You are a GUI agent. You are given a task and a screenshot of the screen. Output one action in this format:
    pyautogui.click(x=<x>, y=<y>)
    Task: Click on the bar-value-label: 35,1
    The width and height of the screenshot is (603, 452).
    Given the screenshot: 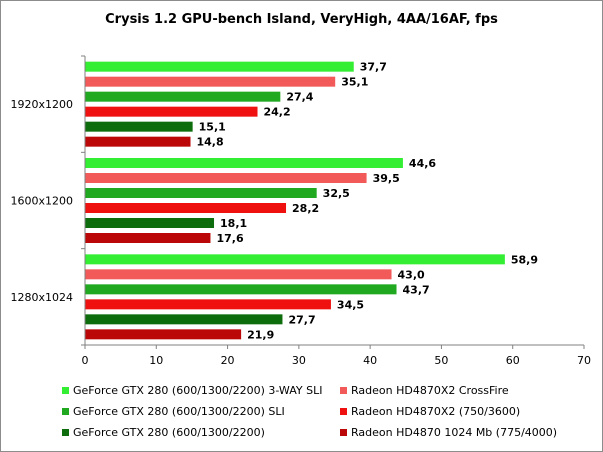 What is the action you would take?
    pyautogui.click(x=354, y=82)
    